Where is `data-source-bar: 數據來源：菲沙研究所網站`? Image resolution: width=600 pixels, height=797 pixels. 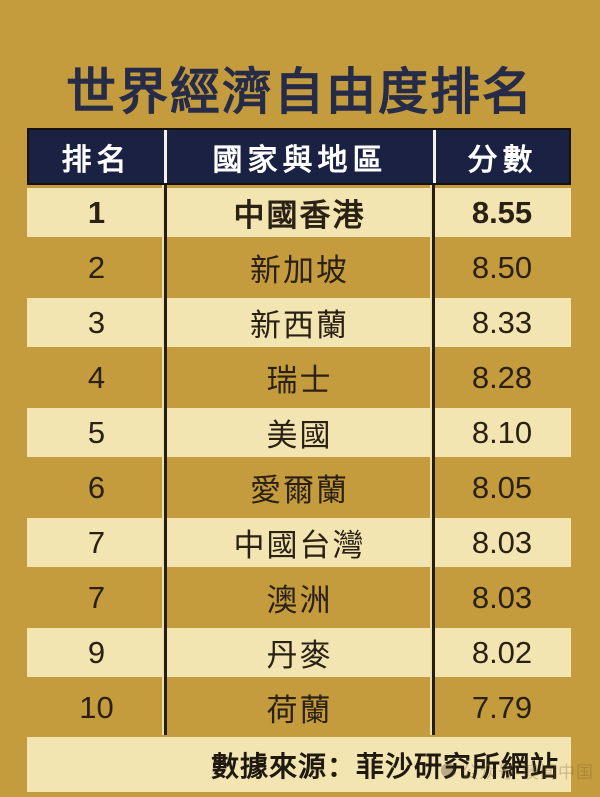
data-source-bar: 數據來源：菲沙研究所網站 is located at coordinates (299, 764).